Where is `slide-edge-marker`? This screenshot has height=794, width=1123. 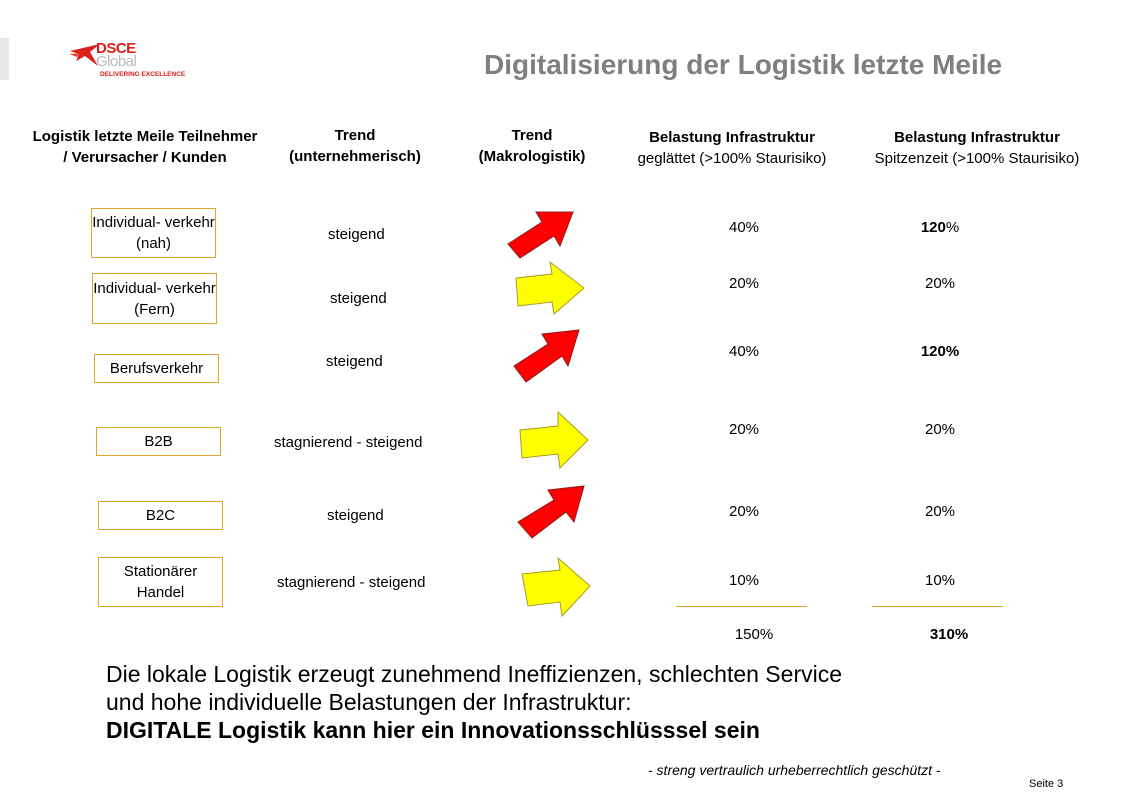 slide-edge-marker is located at coordinates (4, 59).